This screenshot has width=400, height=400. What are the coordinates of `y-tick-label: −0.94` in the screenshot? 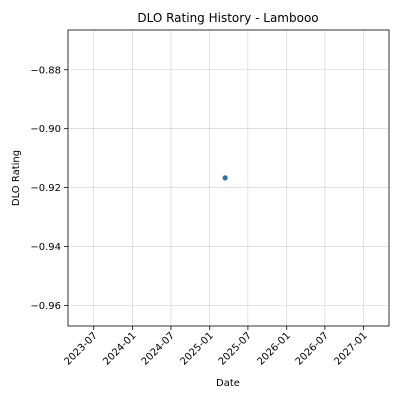 It's located at (45, 247).